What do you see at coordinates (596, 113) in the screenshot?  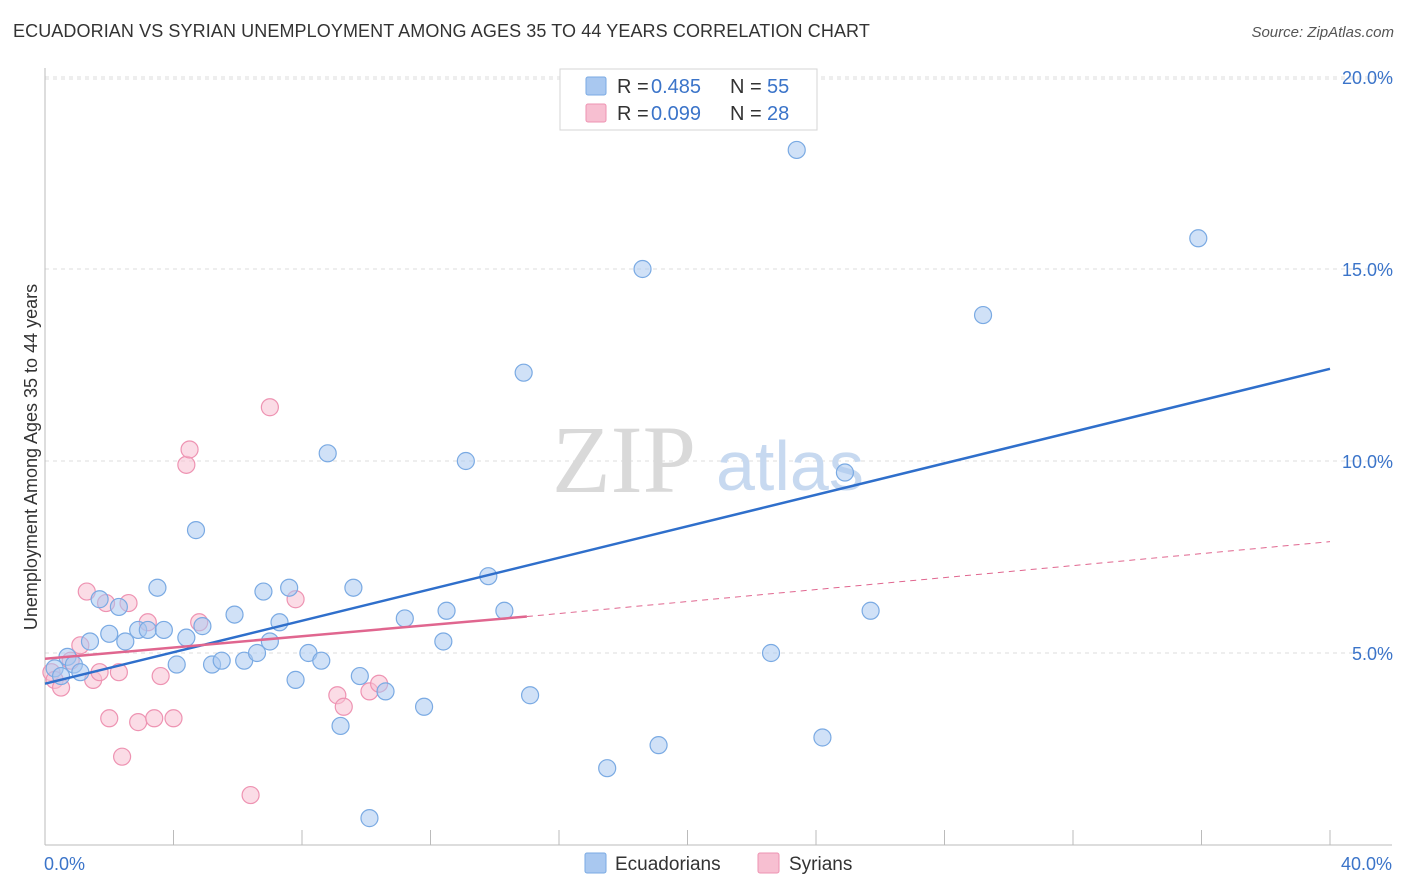 I see `legend-swatch-syrians` at bounding box center [596, 113].